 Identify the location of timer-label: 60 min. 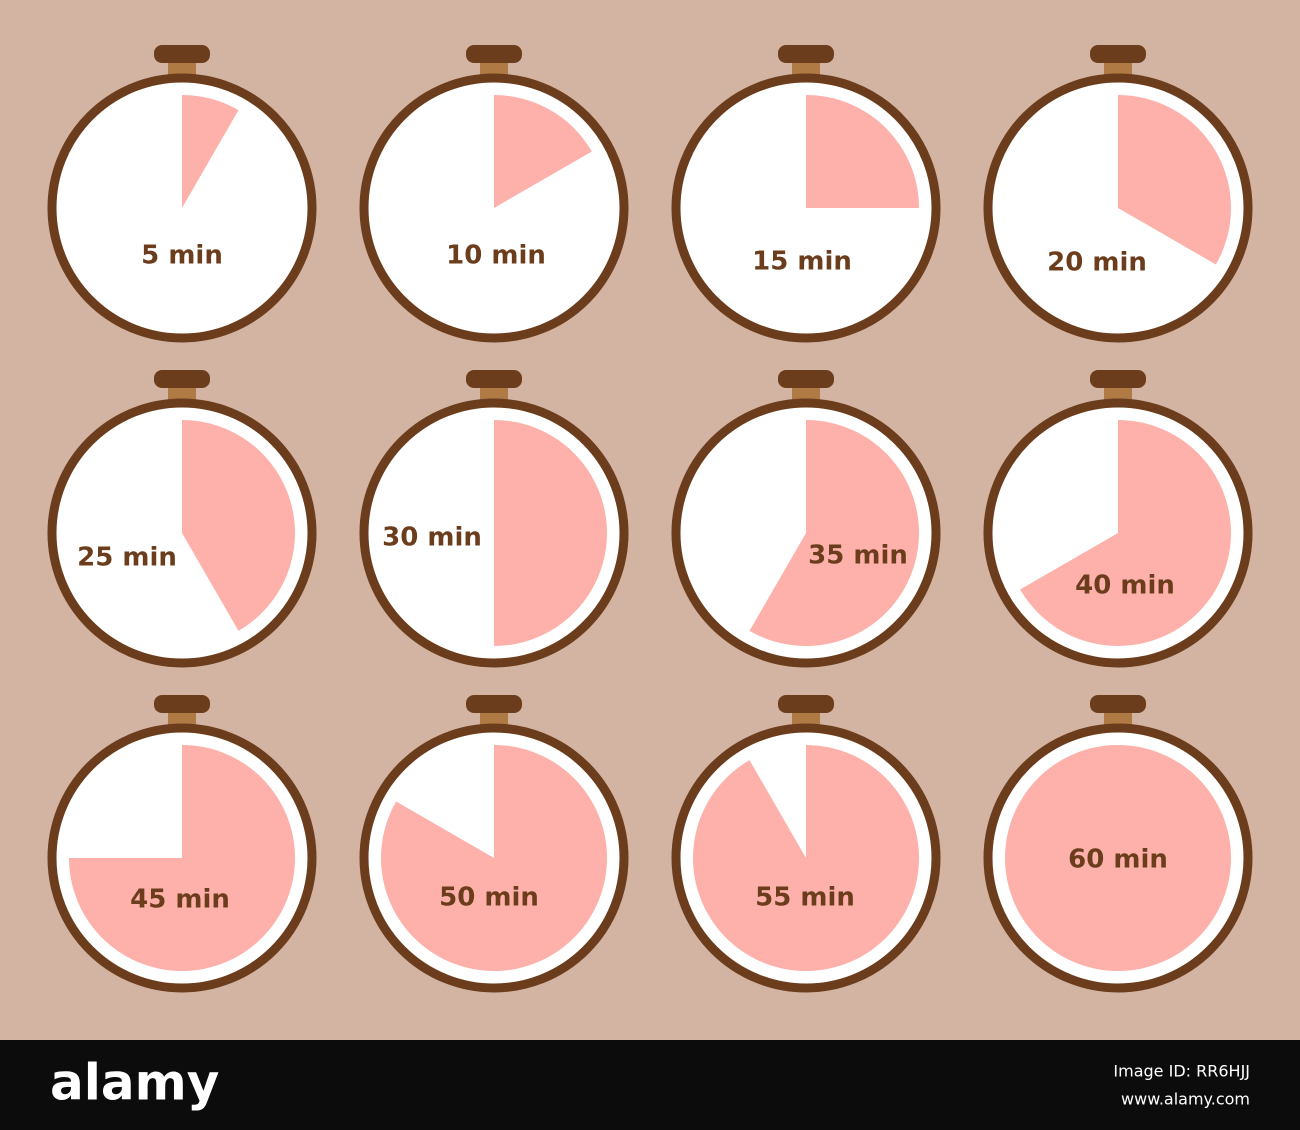
(1118, 860).